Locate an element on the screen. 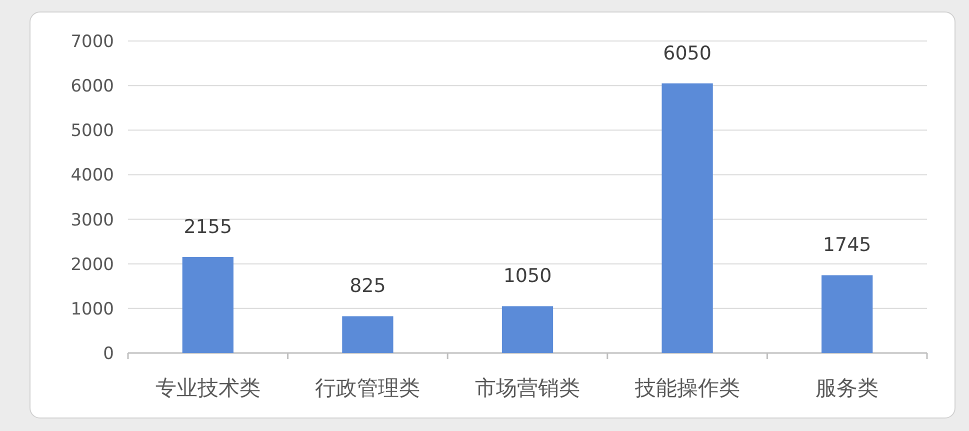 This screenshot has height=431, width=969. data-label: 1745 is located at coordinates (847, 245).